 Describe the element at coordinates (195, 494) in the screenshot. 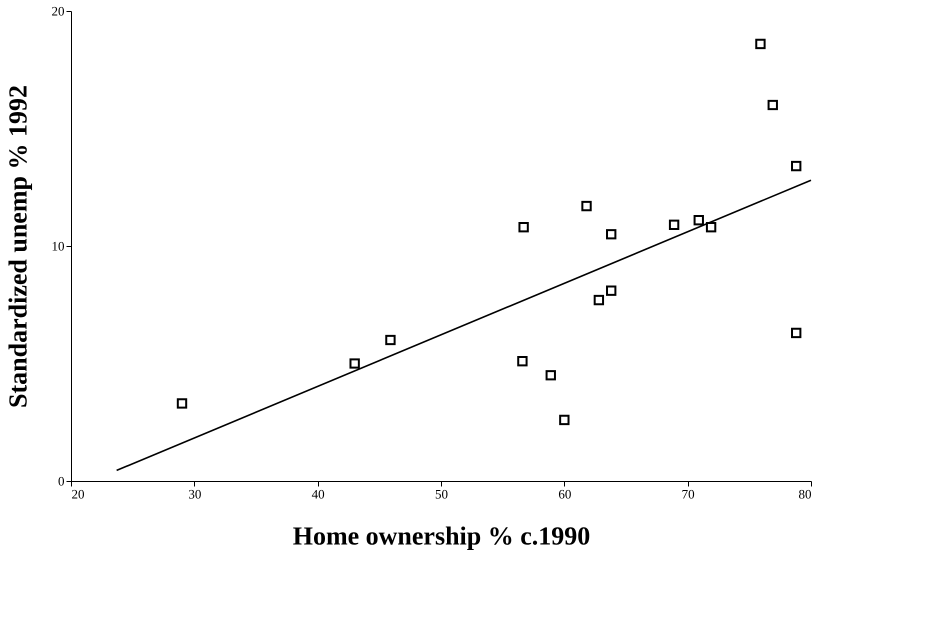

I see `x-tick-label: 30` at that location.